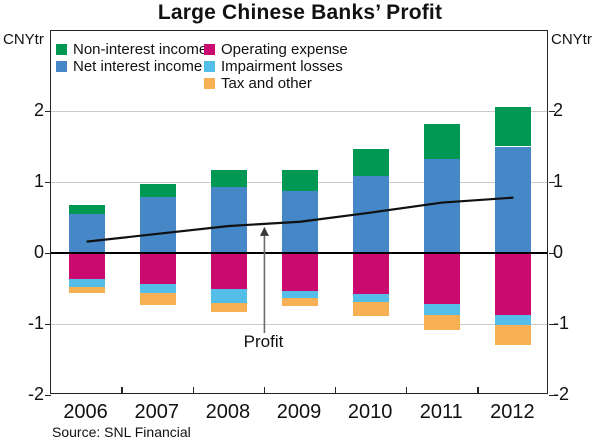  What do you see at coordinates (561, 394) in the screenshot?
I see `y-axis-label-right: -2` at bounding box center [561, 394].